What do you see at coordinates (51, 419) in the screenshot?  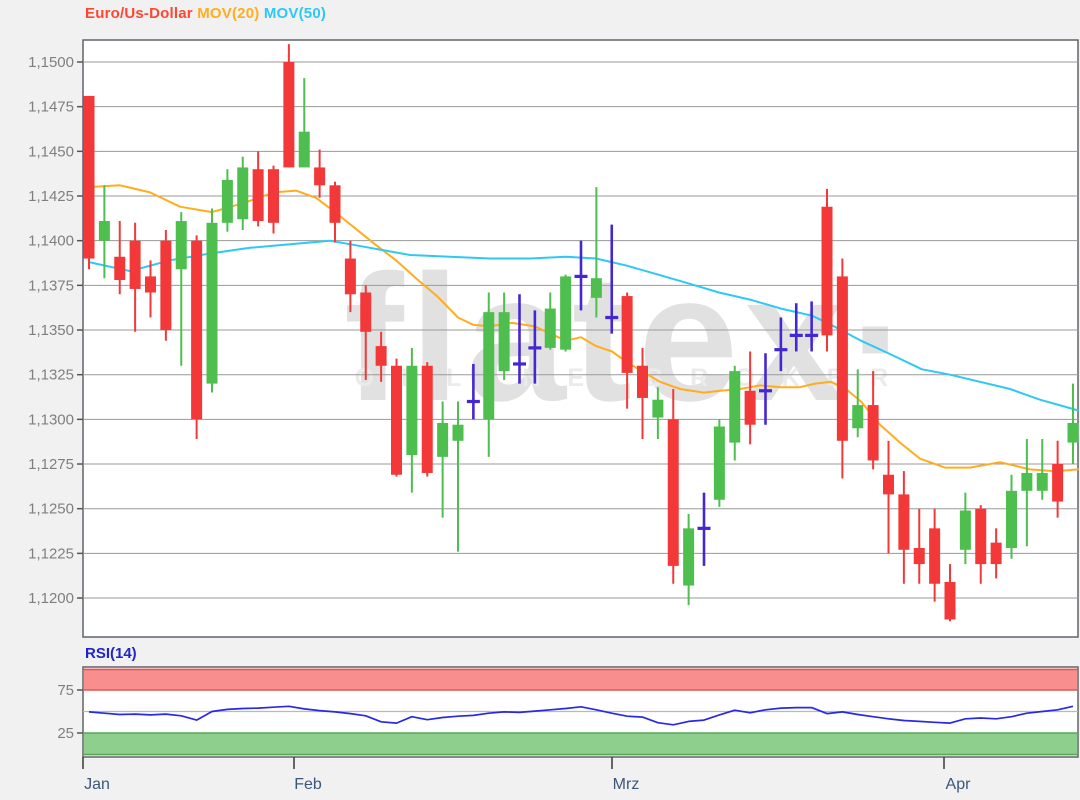 I see `y-axis-label: 1,1300` at bounding box center [51, 419].